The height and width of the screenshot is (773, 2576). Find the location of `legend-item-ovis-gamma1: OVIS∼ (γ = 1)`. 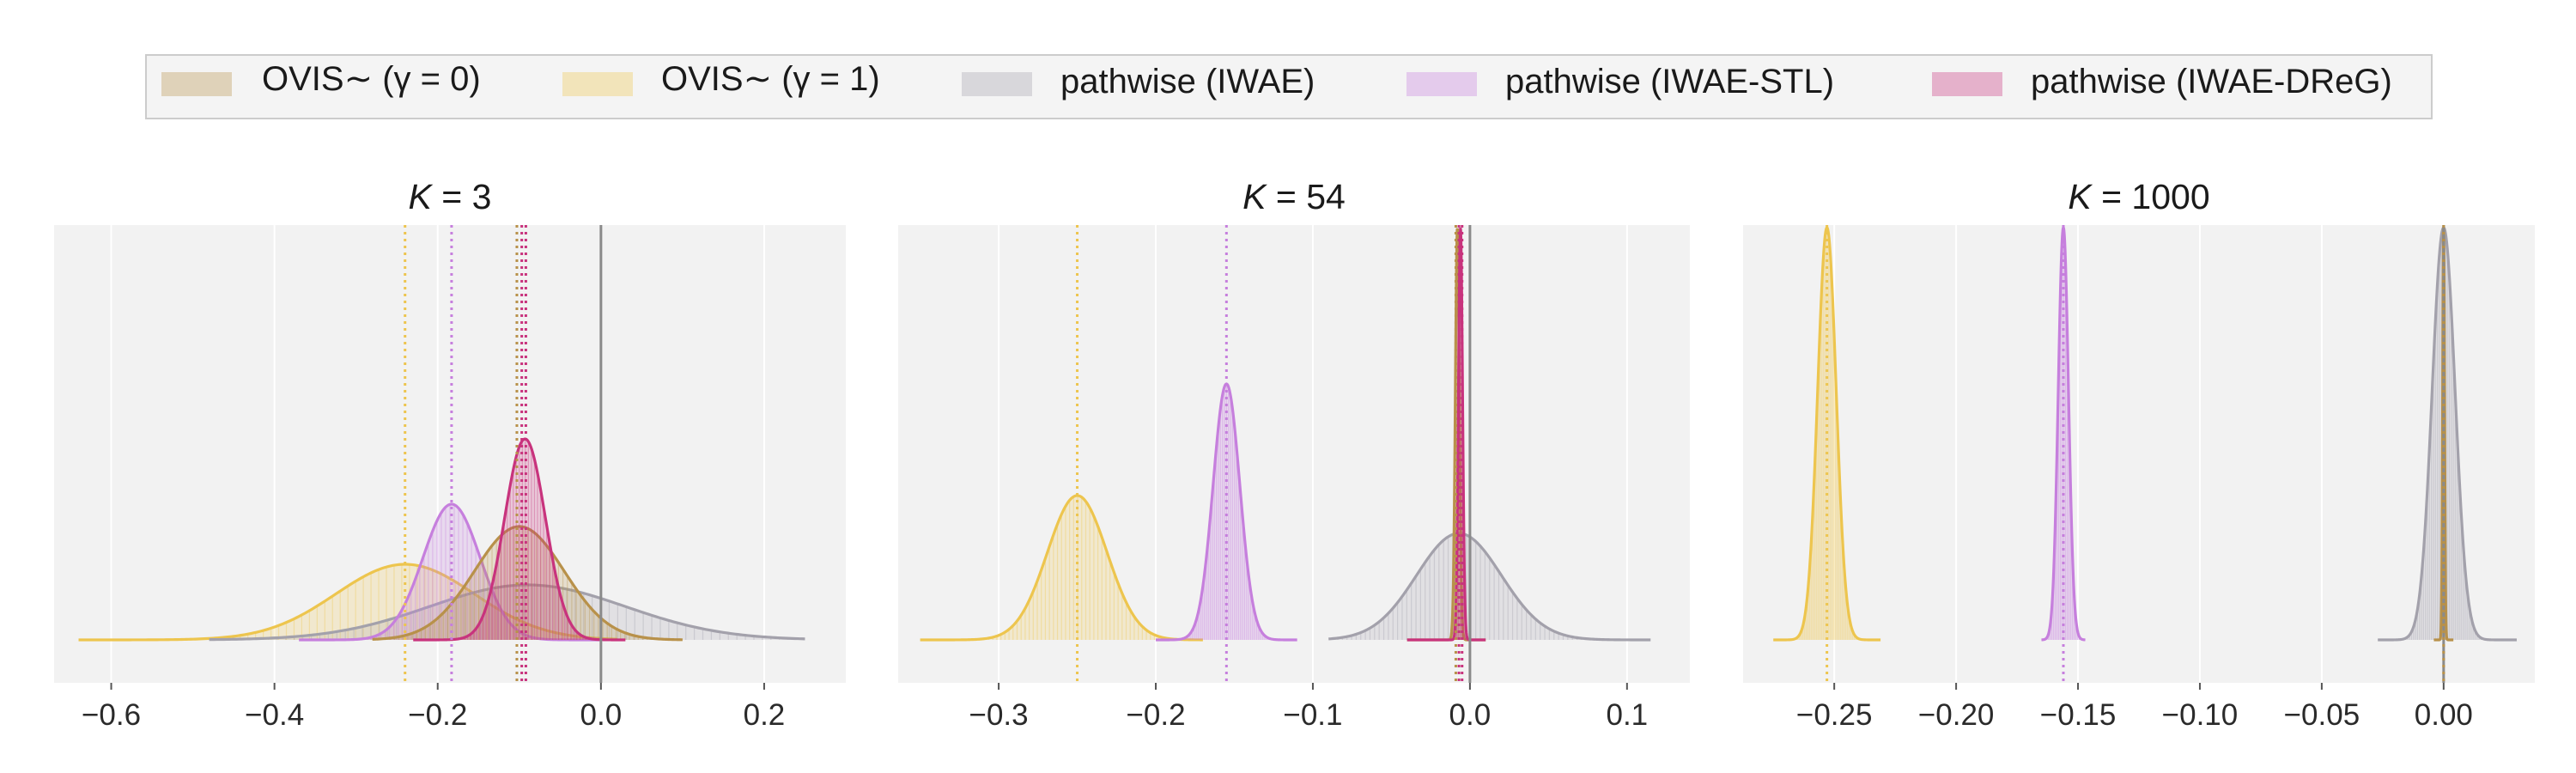

legend-item-ovis-gamma1: OVIS∼ (γ = 1) is located at coordinates (721, 79).